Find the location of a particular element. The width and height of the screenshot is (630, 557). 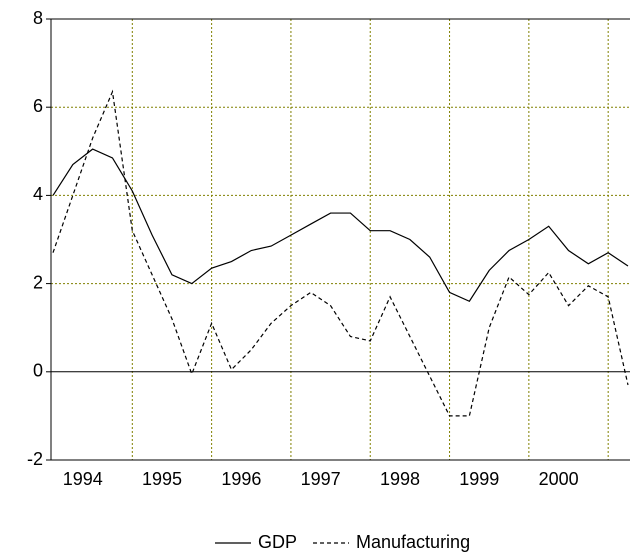

legend-label: GDP is located at coordinates (277, 542).